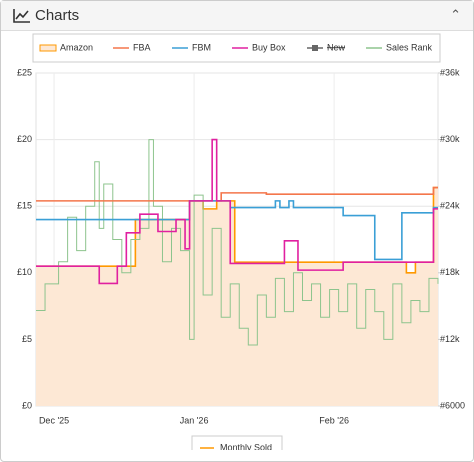  Describe the element at coordinates (142, 47) in the screenshot. I see `legend-label: FBA` at that location.